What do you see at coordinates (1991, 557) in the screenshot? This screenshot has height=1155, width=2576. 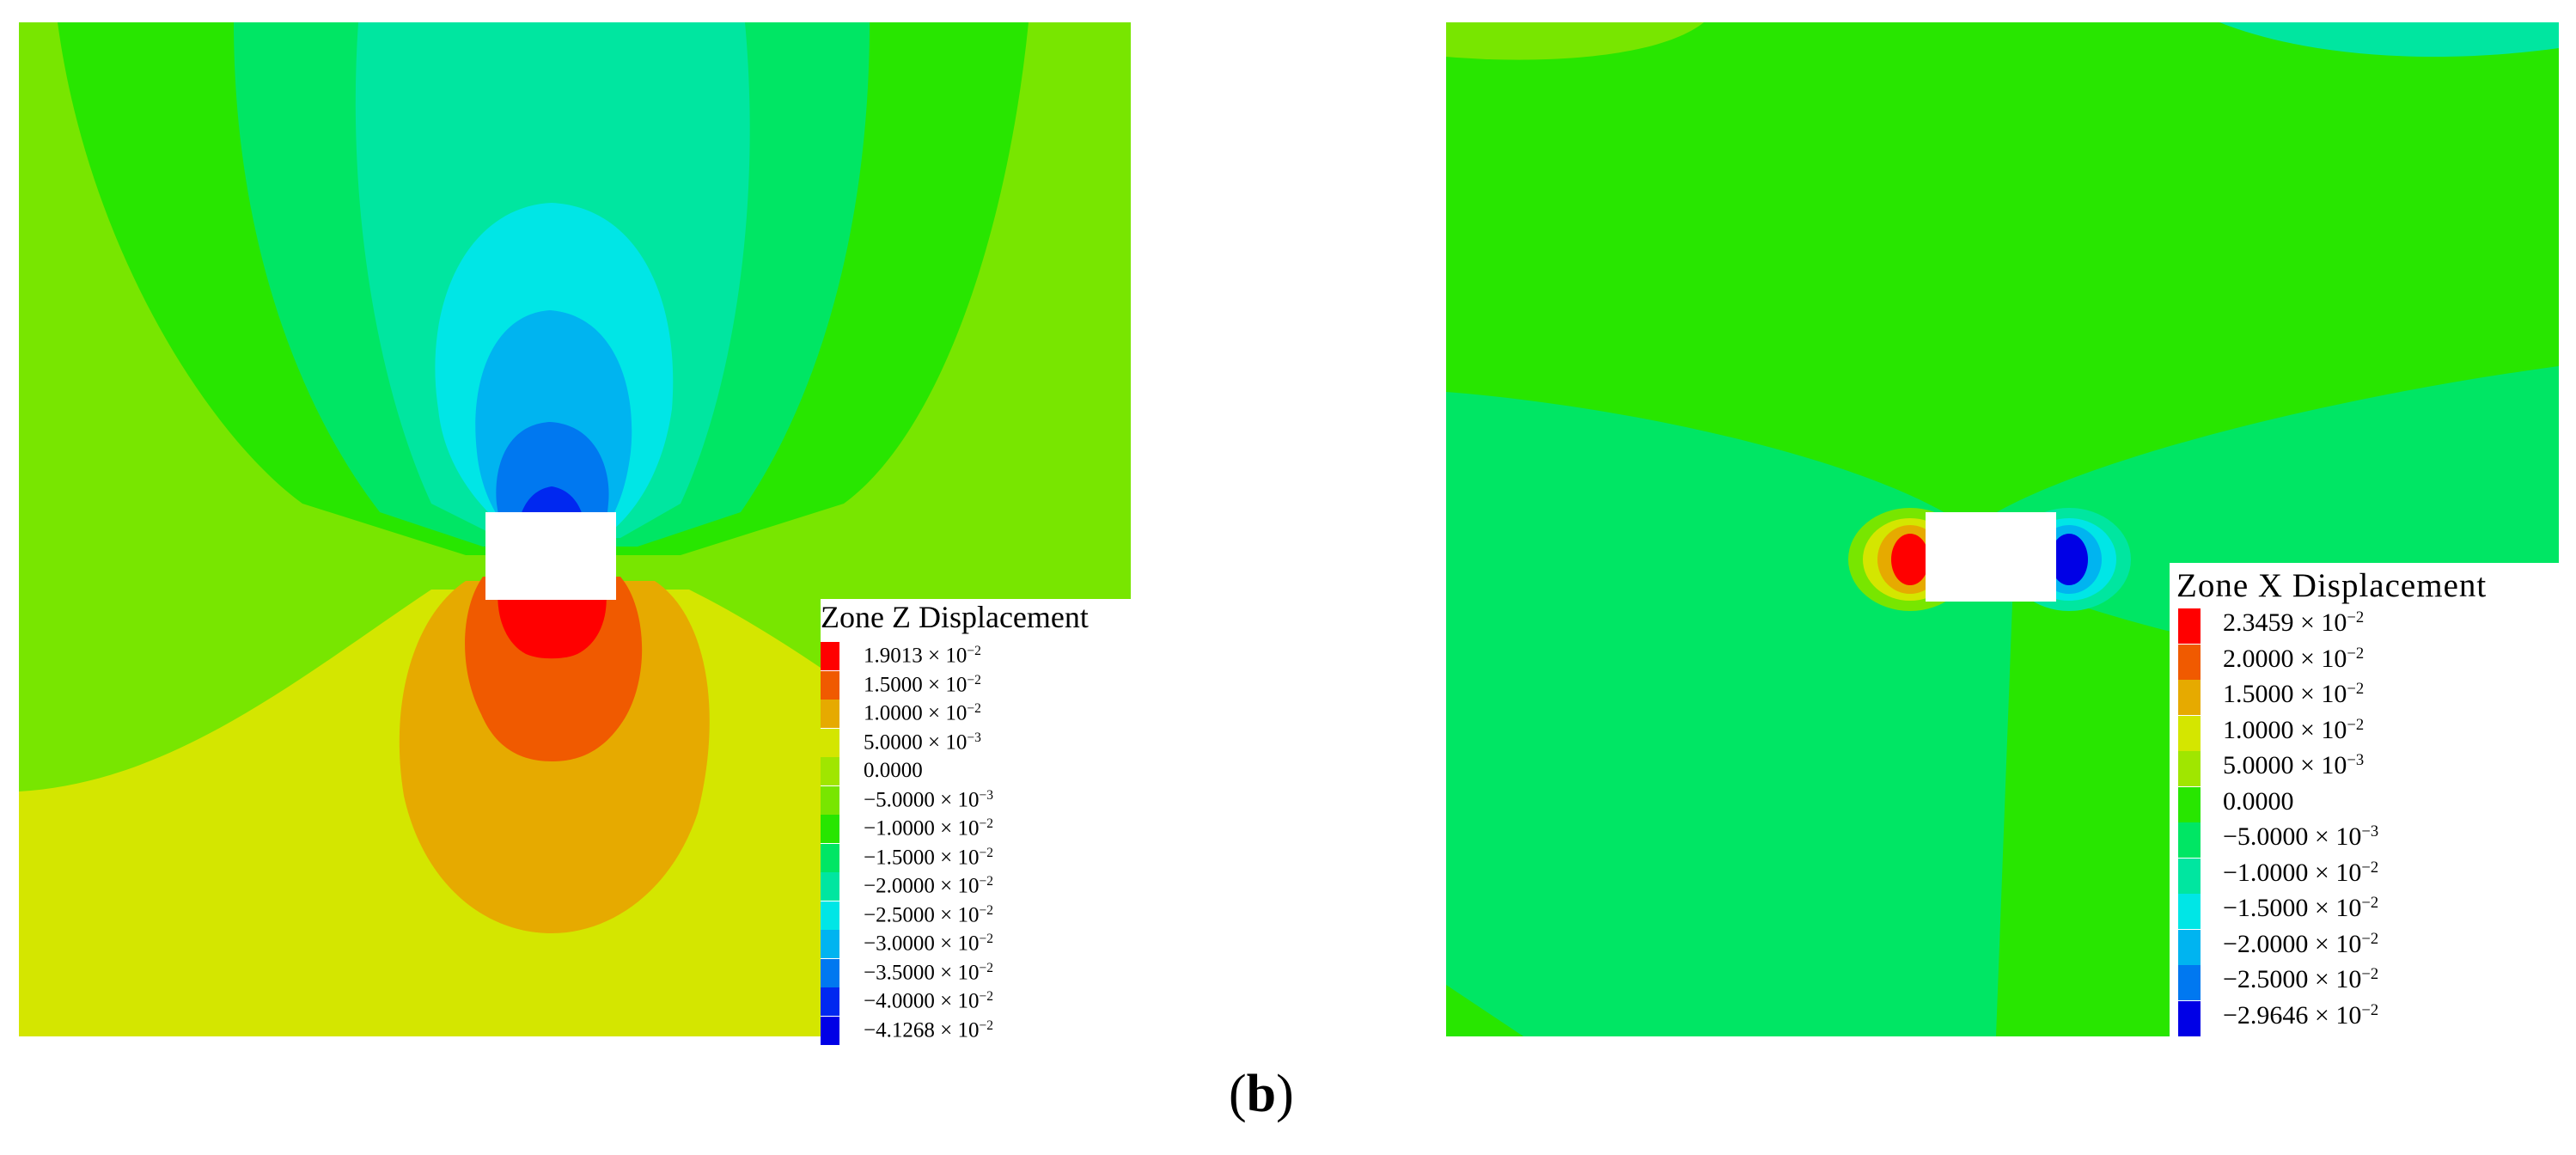 I see `x-excavation-opening` at bounding box center [1991, 557].